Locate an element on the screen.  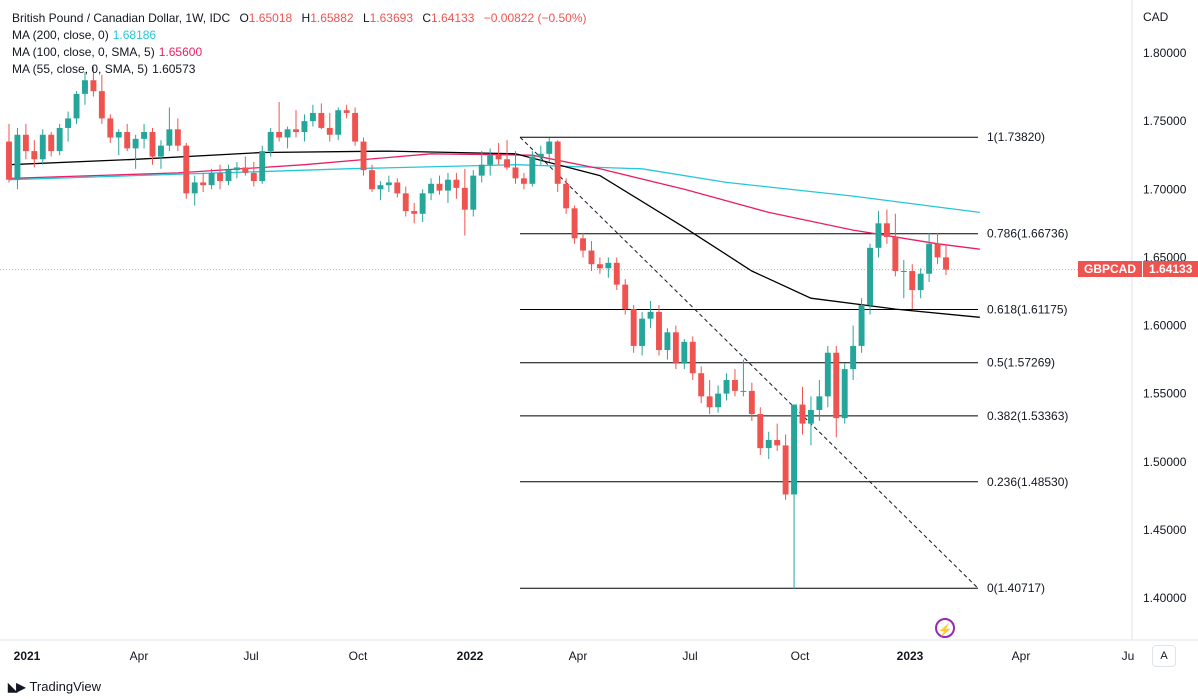
ohlc-open: O1.65018 is located at coordinates (266, 18).